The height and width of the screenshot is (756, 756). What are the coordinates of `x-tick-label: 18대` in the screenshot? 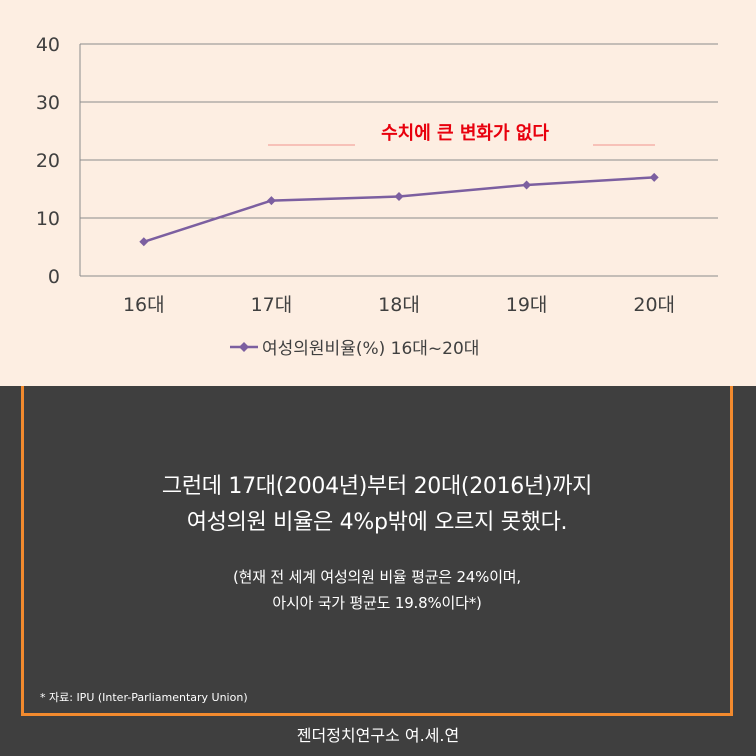 It's located at (399, 305).